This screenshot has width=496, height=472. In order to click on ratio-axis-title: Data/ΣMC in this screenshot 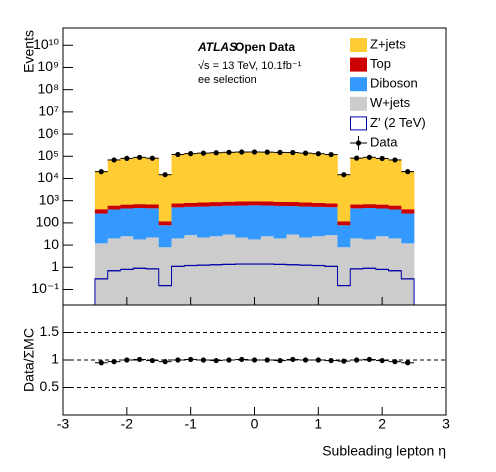, I will do `click(29, 360)`.